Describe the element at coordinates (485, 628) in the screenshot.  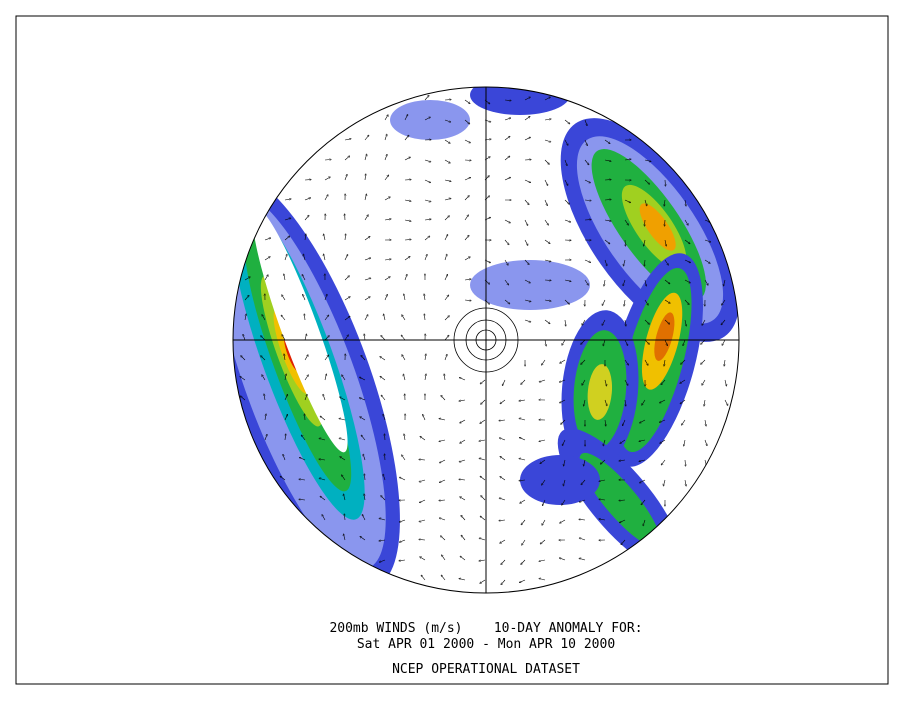
I see `caption-line: 200mb WINDS (m/s) 10-DAY ANOMALY FOR:` at that location.